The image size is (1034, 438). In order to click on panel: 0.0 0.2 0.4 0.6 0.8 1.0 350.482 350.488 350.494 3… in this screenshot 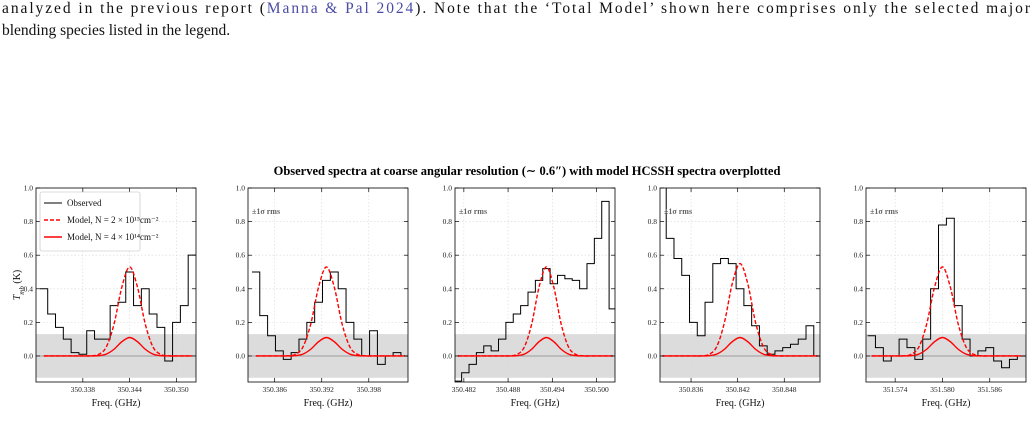, I will do `click(529, 296)`.